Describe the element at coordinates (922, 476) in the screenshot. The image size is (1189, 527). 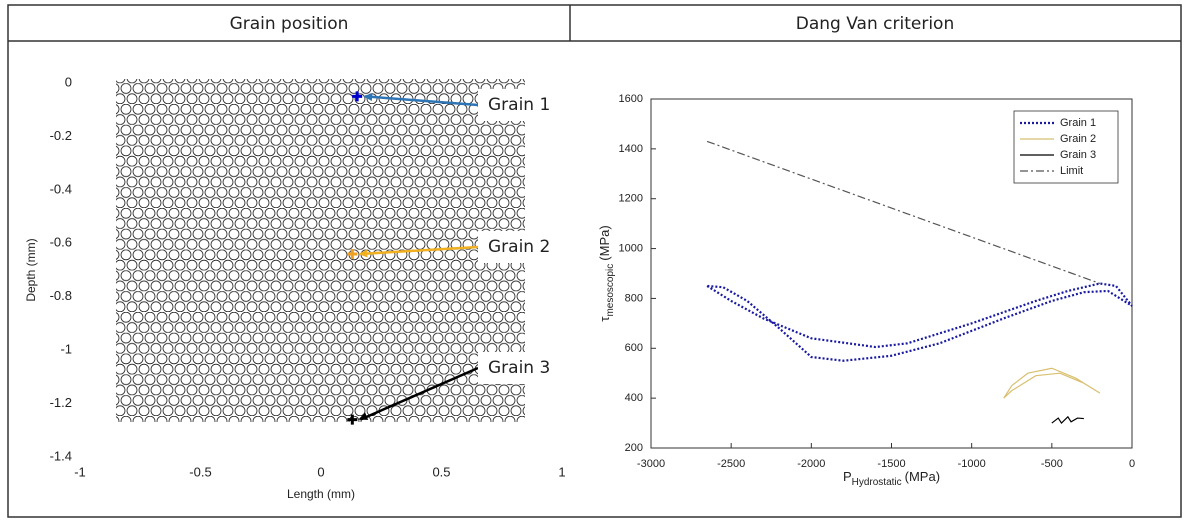
I see `x-label-unit: (MPa)` at that location.